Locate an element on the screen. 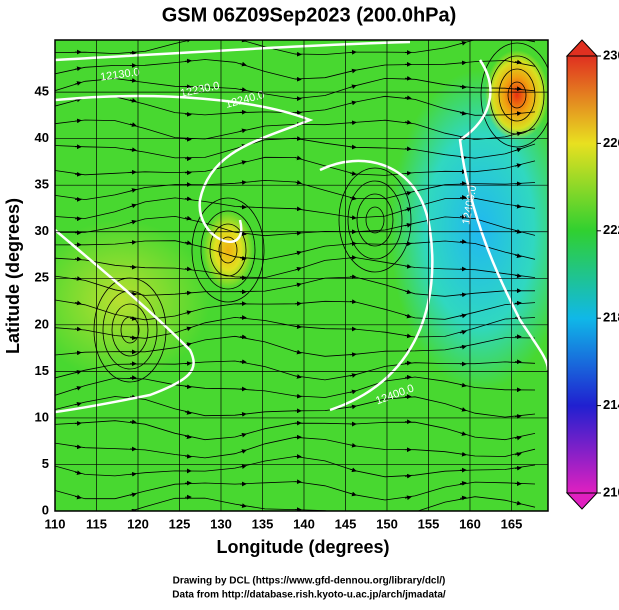  x-tick-label: 115 is located at coordinates (96, 523).